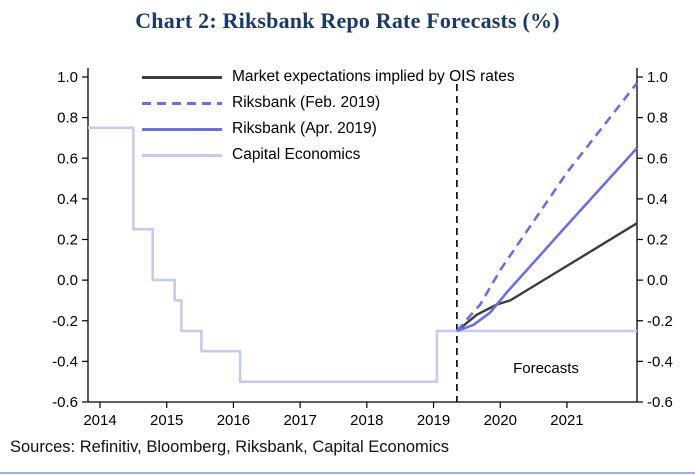  I want to click on legend-label-riksbank-feb: Riksbank (Feb. 2019), so click(306, 102).